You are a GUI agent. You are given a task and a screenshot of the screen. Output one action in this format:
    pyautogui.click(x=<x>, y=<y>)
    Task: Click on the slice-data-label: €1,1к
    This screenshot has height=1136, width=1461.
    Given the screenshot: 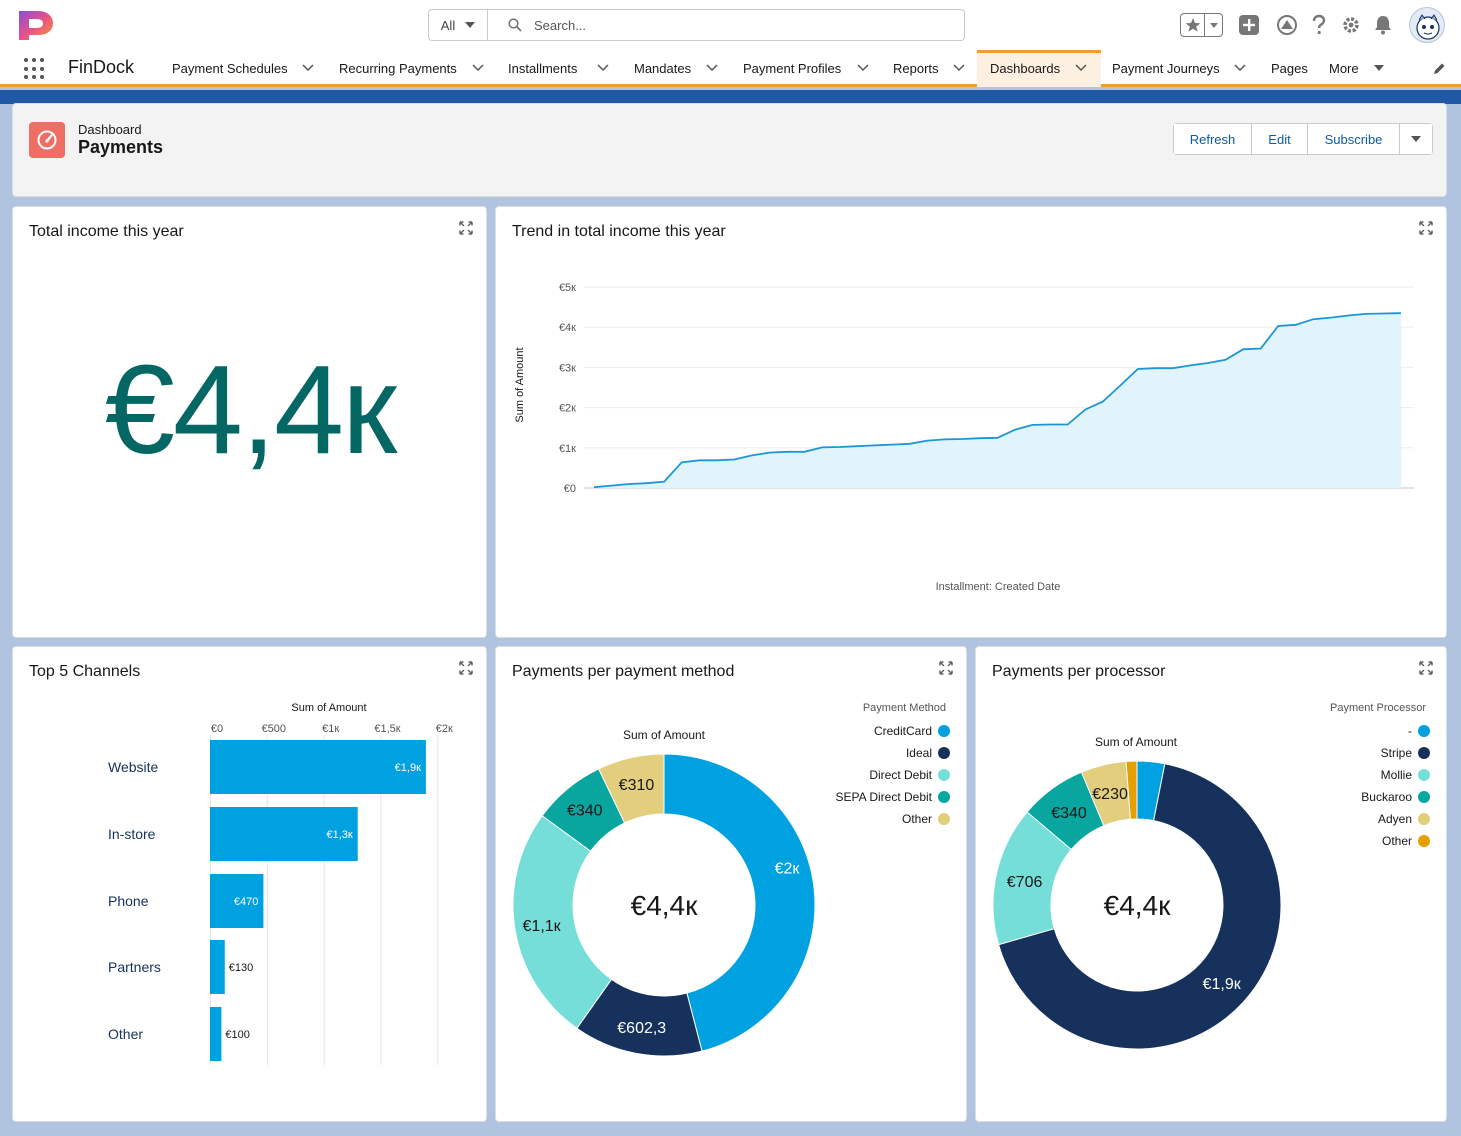 What is the action you would take?
    pyautogui.click(x=542, y=926)
    